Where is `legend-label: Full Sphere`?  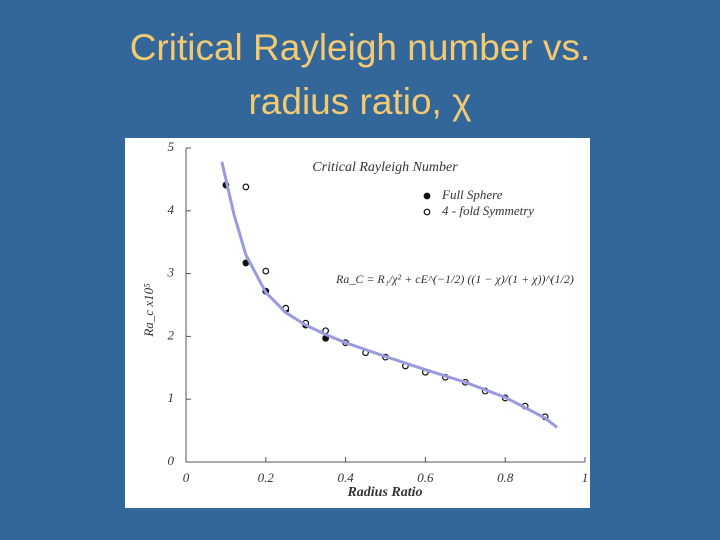
legend-label: Full Sphere is located at coordinates (472, 194).